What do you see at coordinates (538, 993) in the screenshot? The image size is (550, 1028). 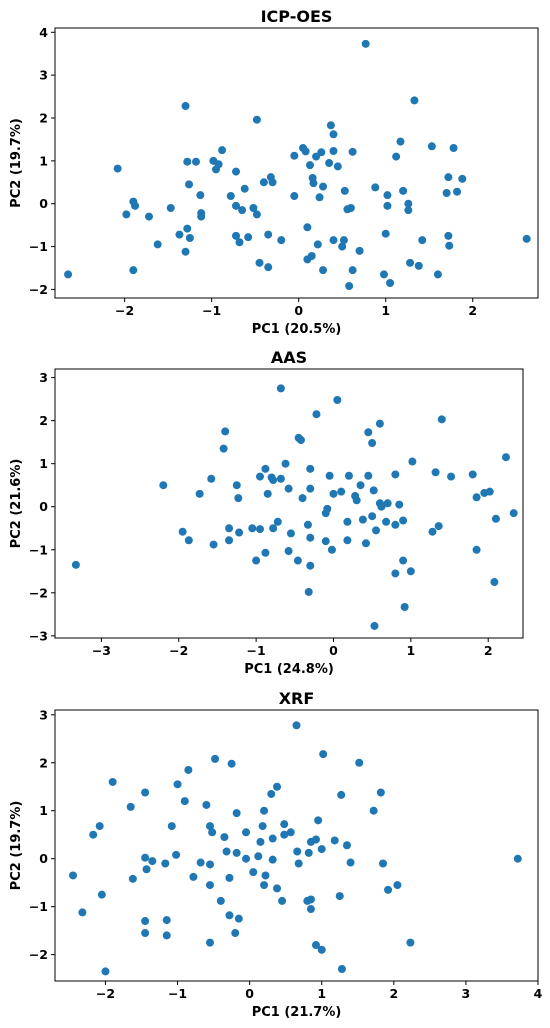 I see `x-tick-label: 4` at bounding box center [538, 993].